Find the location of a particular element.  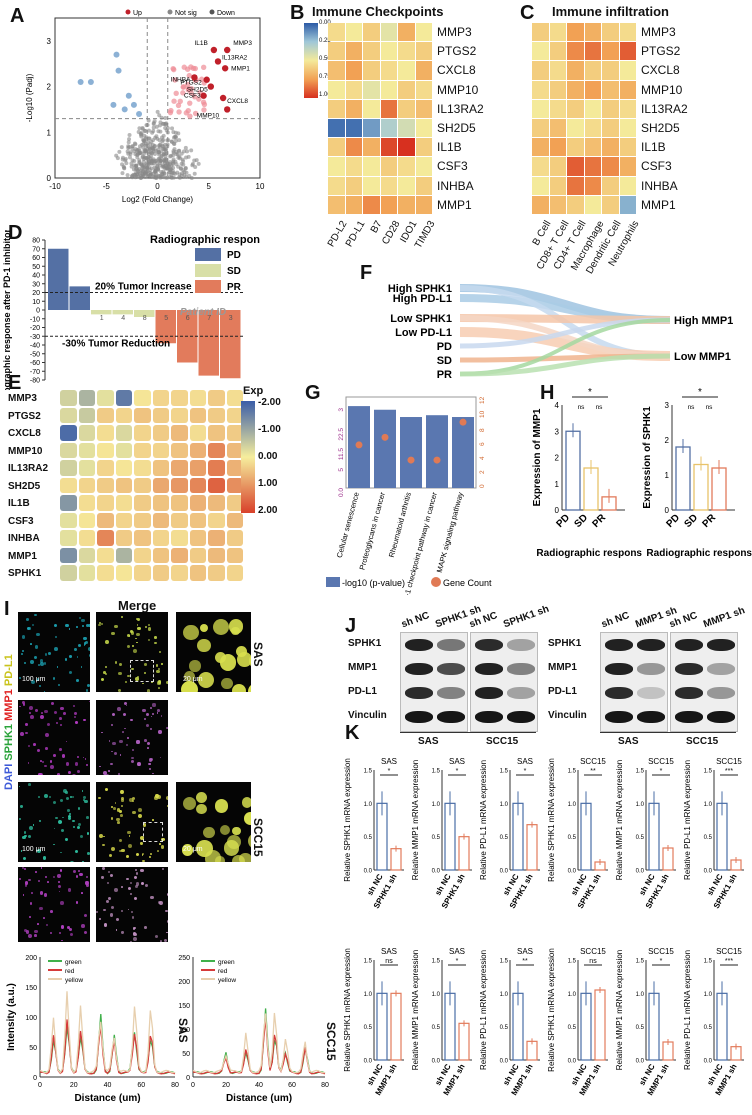

enrich-bar is located at coordinates (437, 451).